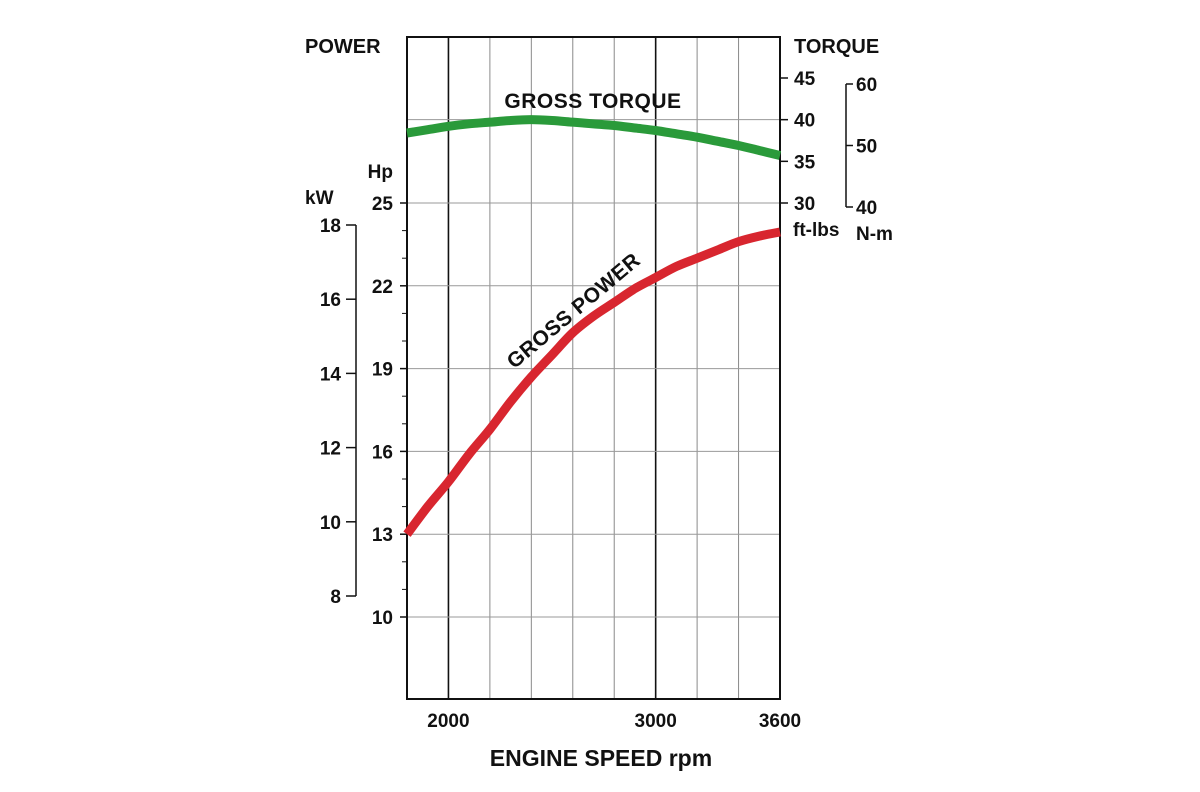 The height and width of the screenshot is (792, 1200). Describe the element at coordinates (874, 234) in the screenshot. I see `nm-unit-label: N-m` at that location.